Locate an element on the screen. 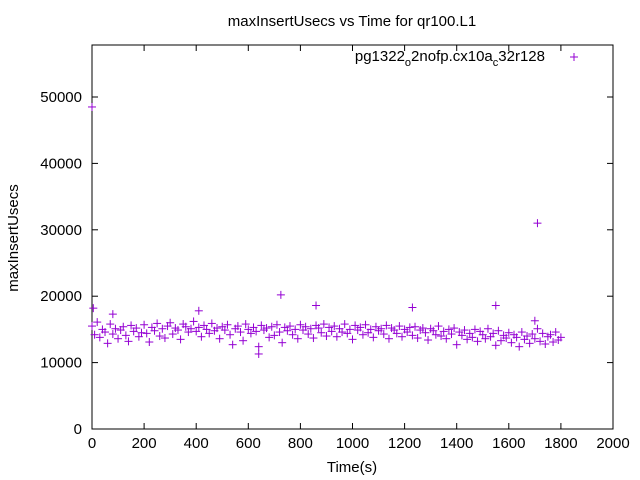 The width and height of the screenshot is (640, 480). x-tick-label: 2000 is located at coordinates (612, 443).